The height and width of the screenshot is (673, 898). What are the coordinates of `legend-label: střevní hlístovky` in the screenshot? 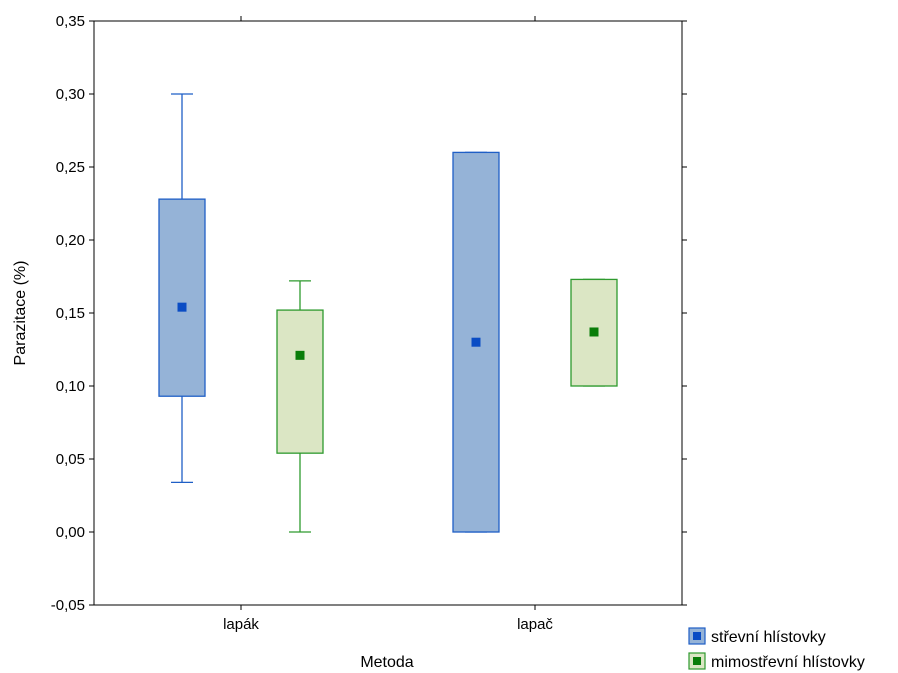 It's located at (768, 637).